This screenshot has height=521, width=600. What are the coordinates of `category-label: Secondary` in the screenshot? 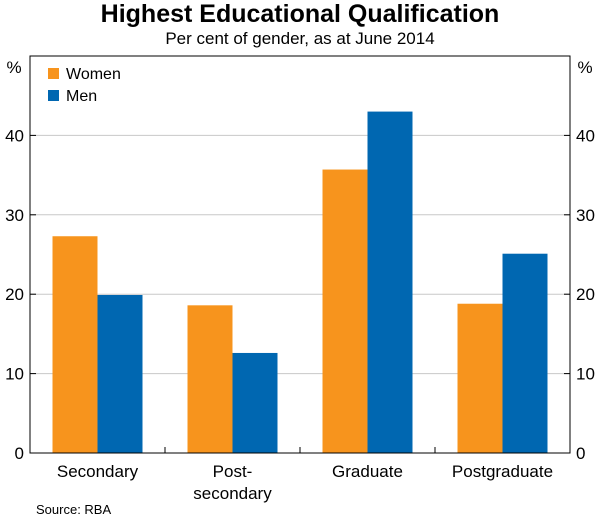 It's located at (98, 471).